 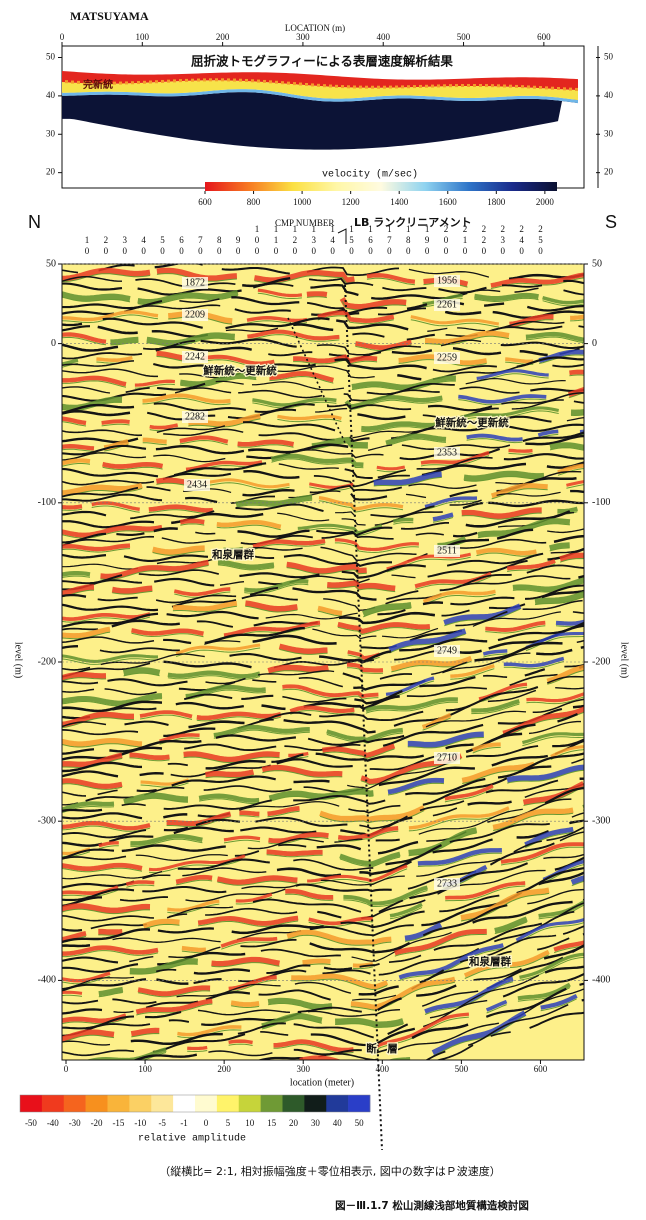 What do you see at coordinates (272, 1123) in the screenshot?
I see `colorbar-tick-label: 15` at bounding box center [272, 1123].